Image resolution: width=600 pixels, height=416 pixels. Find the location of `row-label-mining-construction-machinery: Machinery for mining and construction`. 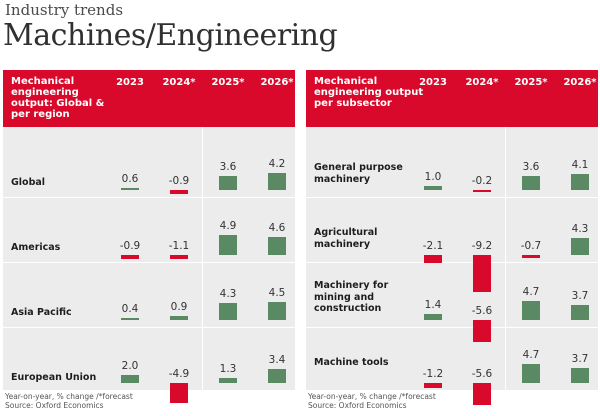

row-label-mining-construction-machinery: Machinery for mining and construction is located at coordinates (351, 297).